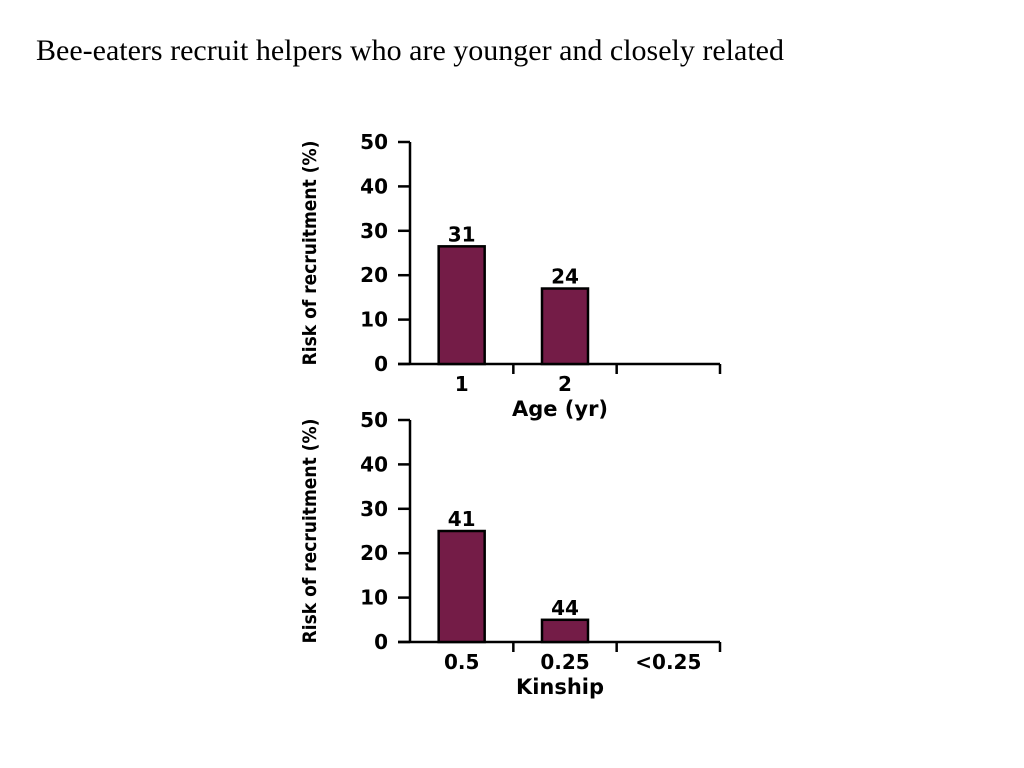 This screenshot has height=768, width=1024. I want to click on kinship-y-tick-label: 50, so click(374, 420).